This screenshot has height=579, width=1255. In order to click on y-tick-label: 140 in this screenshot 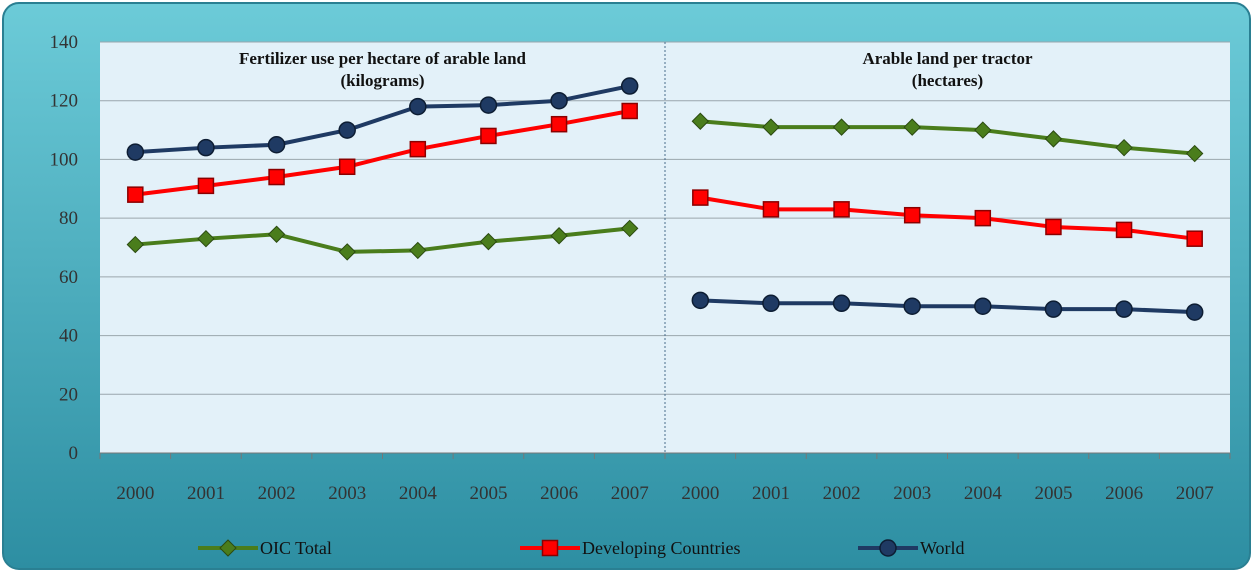, I will do `click(64, 42)`.